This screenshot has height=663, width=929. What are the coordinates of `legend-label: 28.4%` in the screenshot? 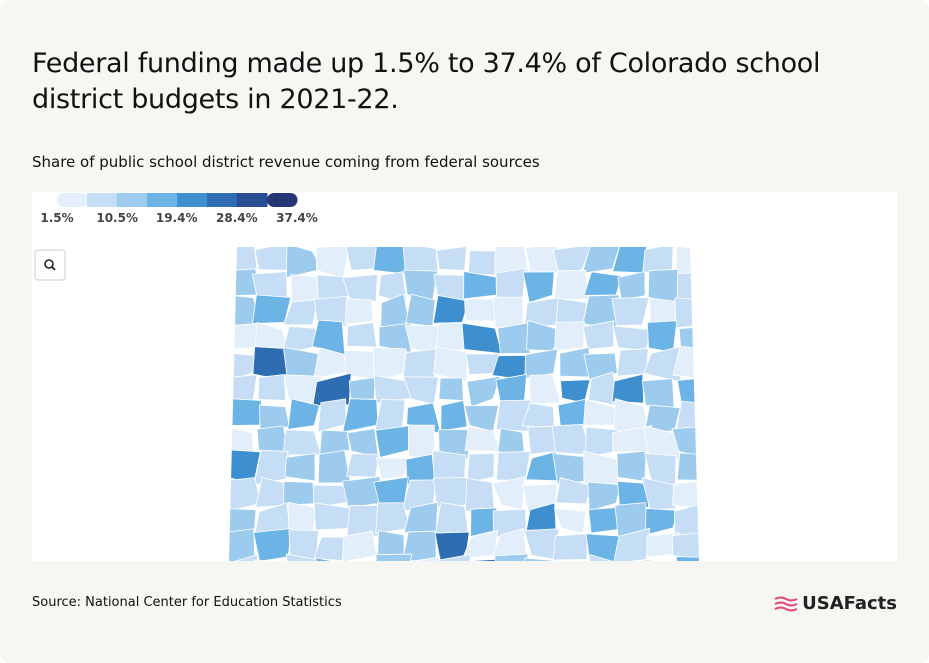 It's located at (237, 218).